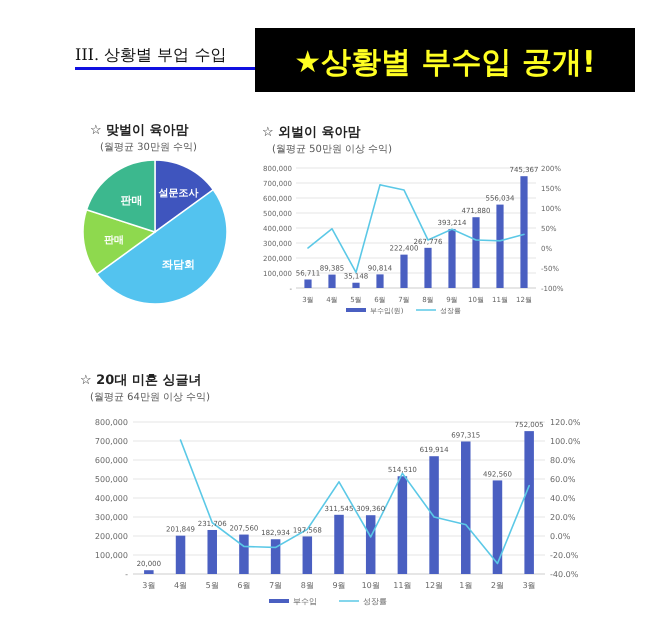 Image resolution: width=652 pixels, height=644 pixels. I want to click on x-tick-label: 5월, so click(212, 585).